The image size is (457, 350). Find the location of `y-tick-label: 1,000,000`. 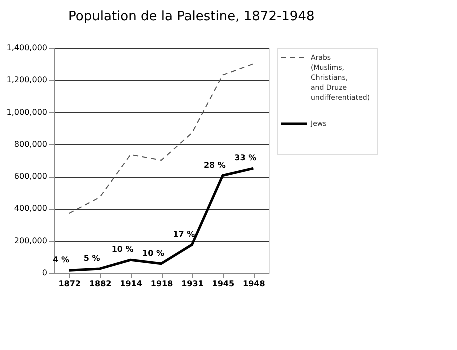

y-tick-label: 1,000,000 is located at coordinates (27, 112).